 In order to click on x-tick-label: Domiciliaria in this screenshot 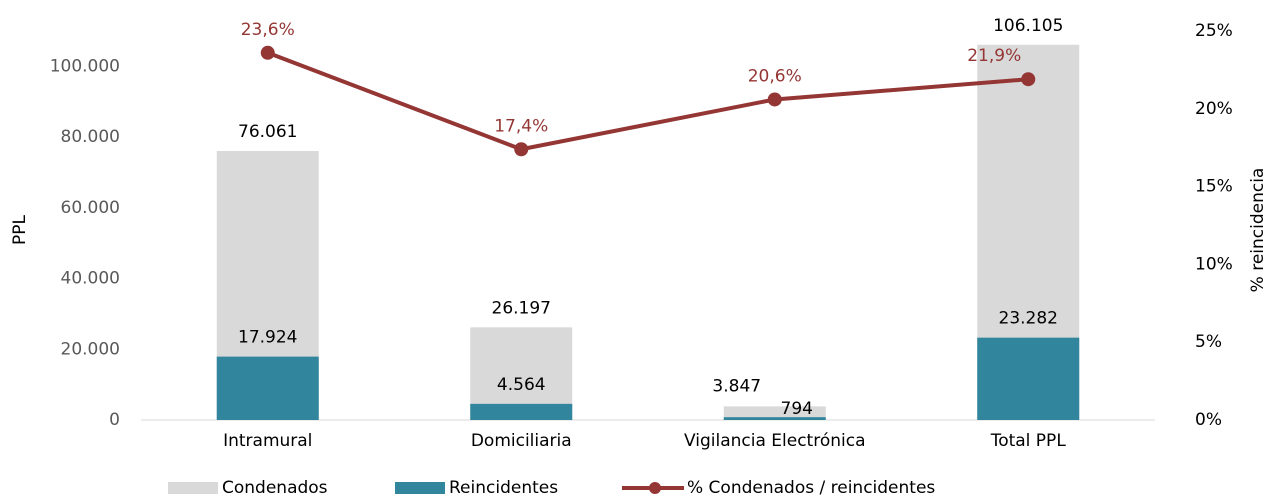, I will do `click(521, 441)`.